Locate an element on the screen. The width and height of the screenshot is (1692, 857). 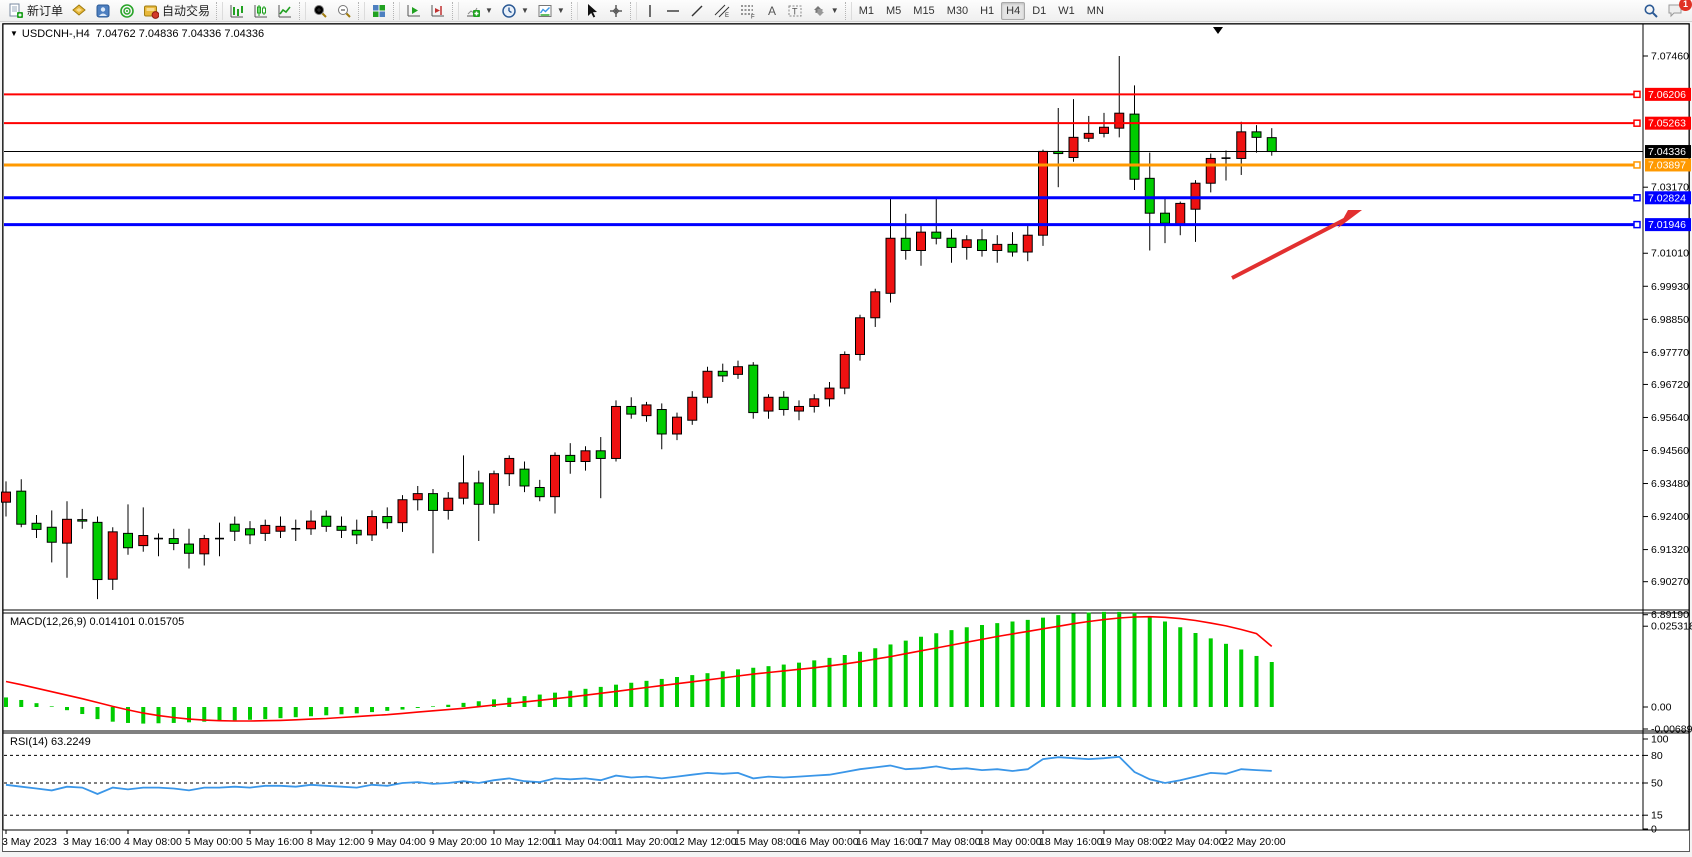
notification-badge: 1 is located at coordinates (1685, 5).